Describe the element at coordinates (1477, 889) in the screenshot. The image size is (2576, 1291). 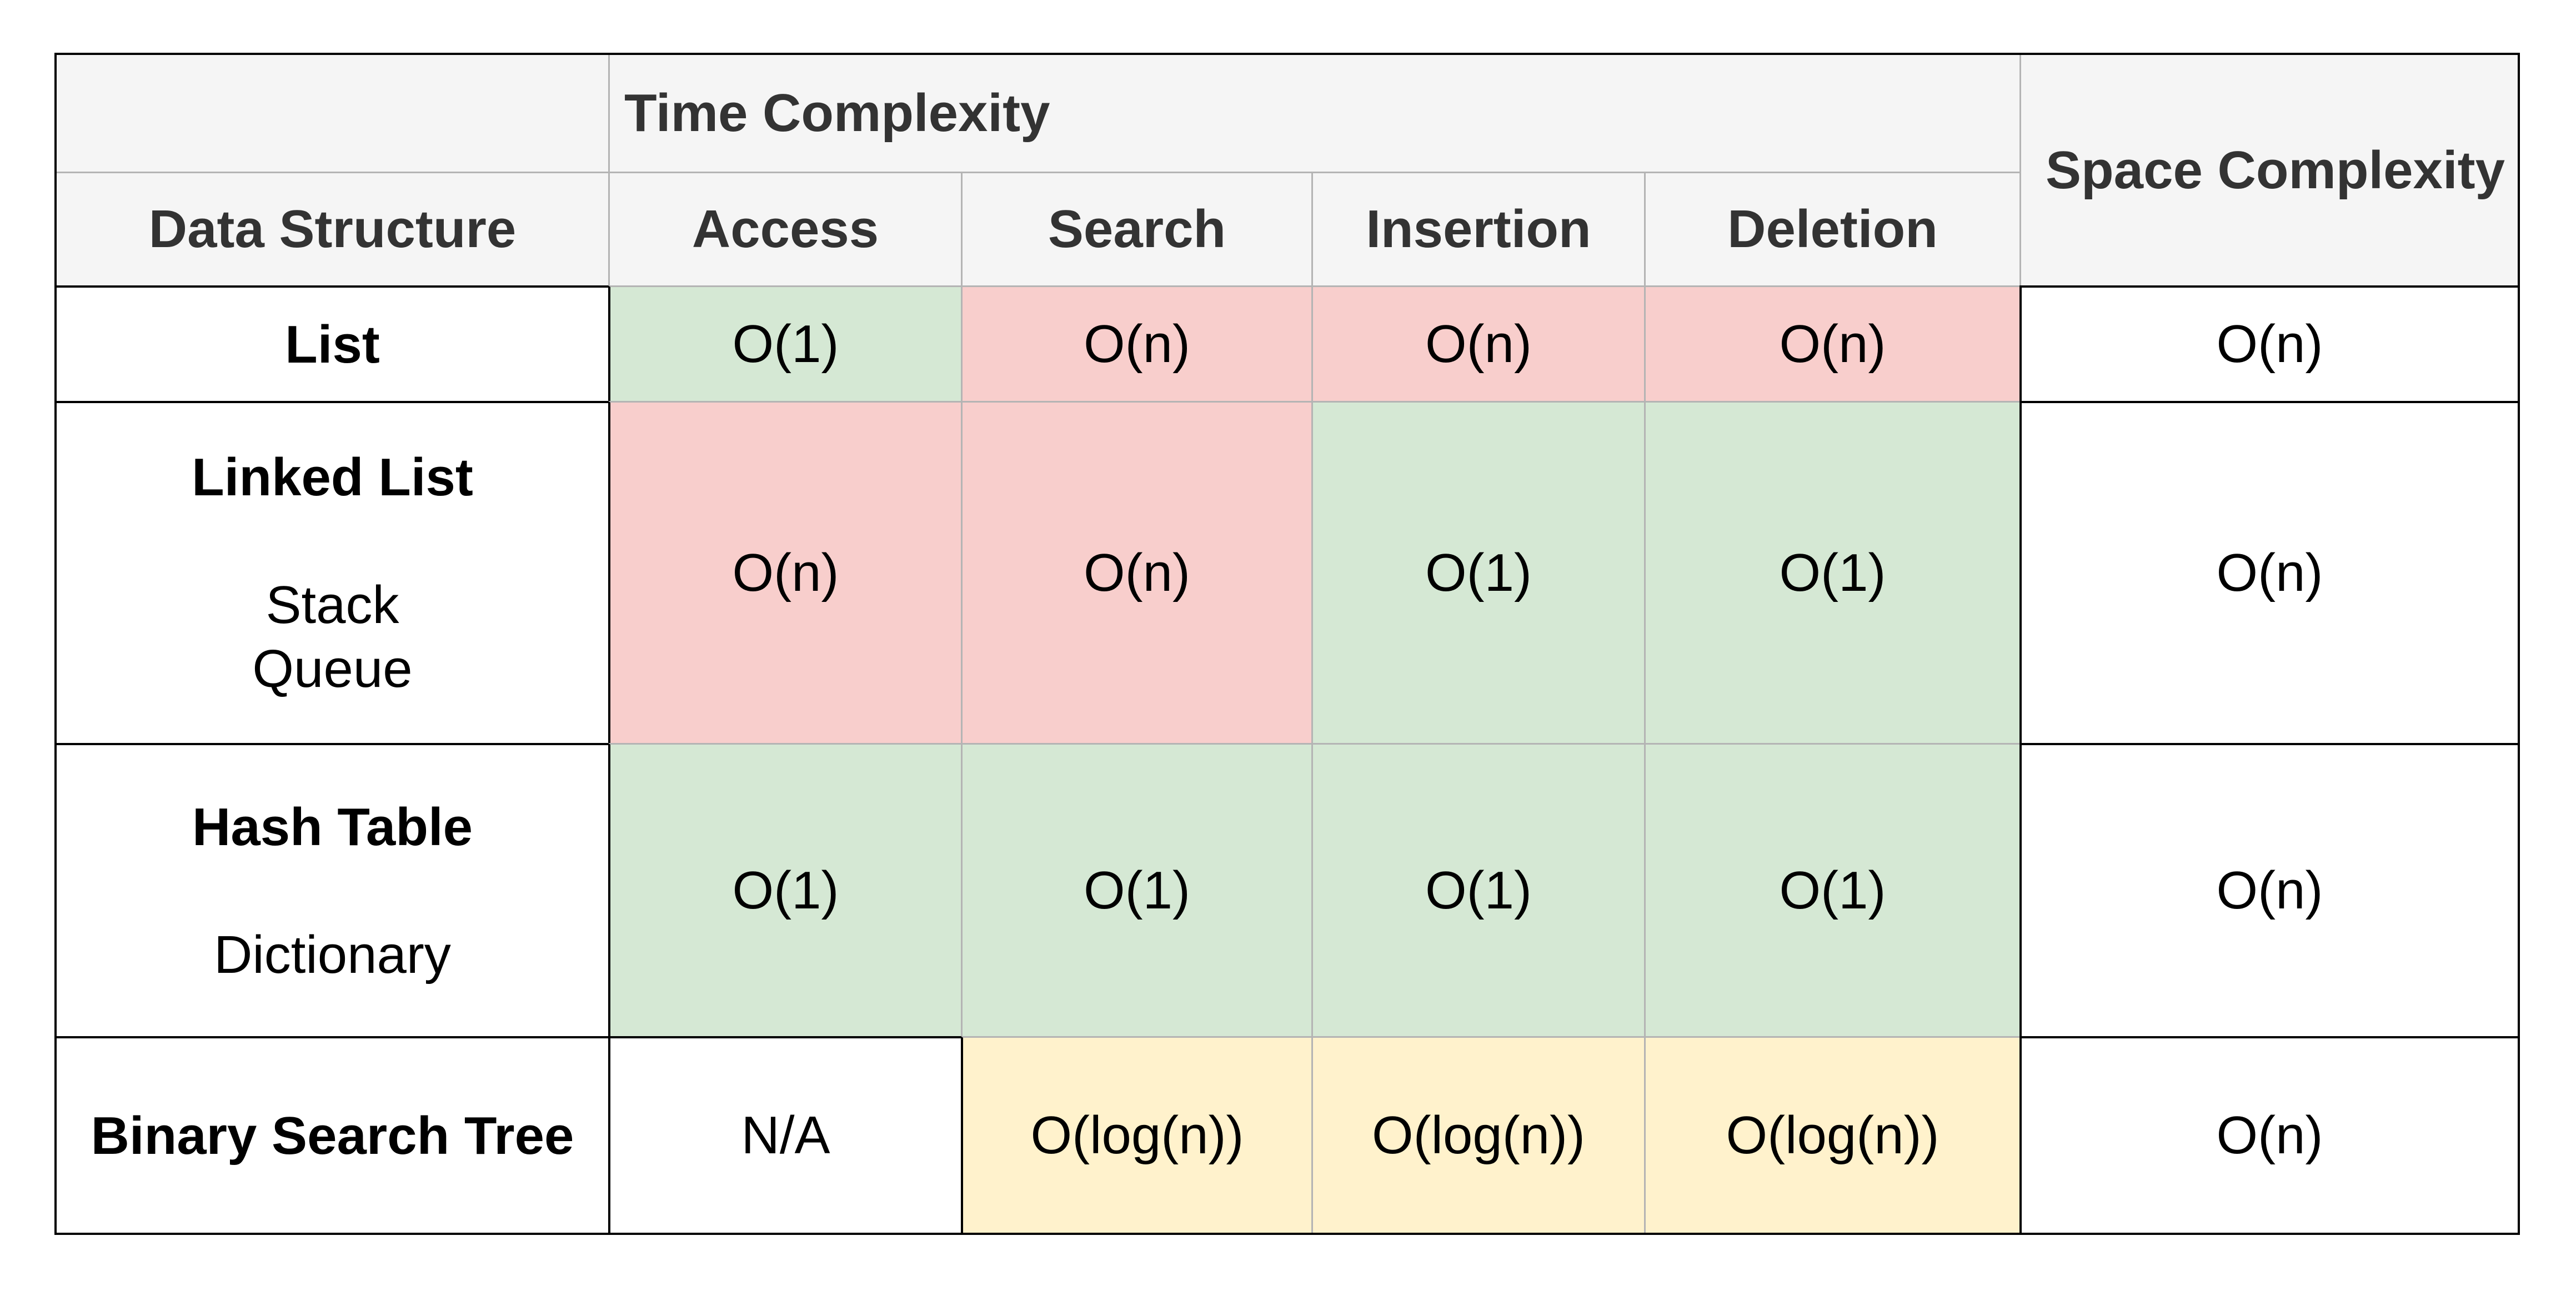
I see `cell-hash-table-insertion: O(1)` at that location.